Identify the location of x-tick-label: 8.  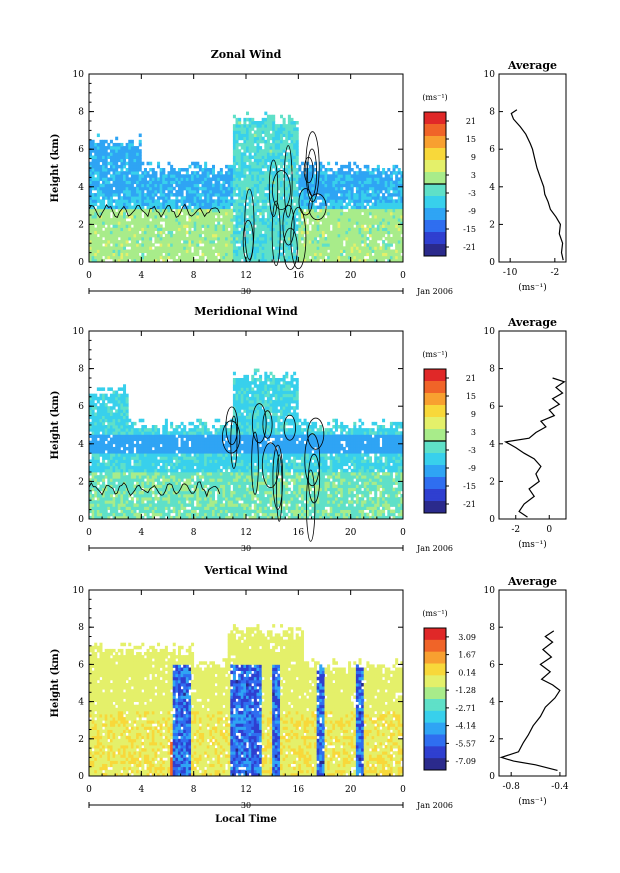
(194, 276).